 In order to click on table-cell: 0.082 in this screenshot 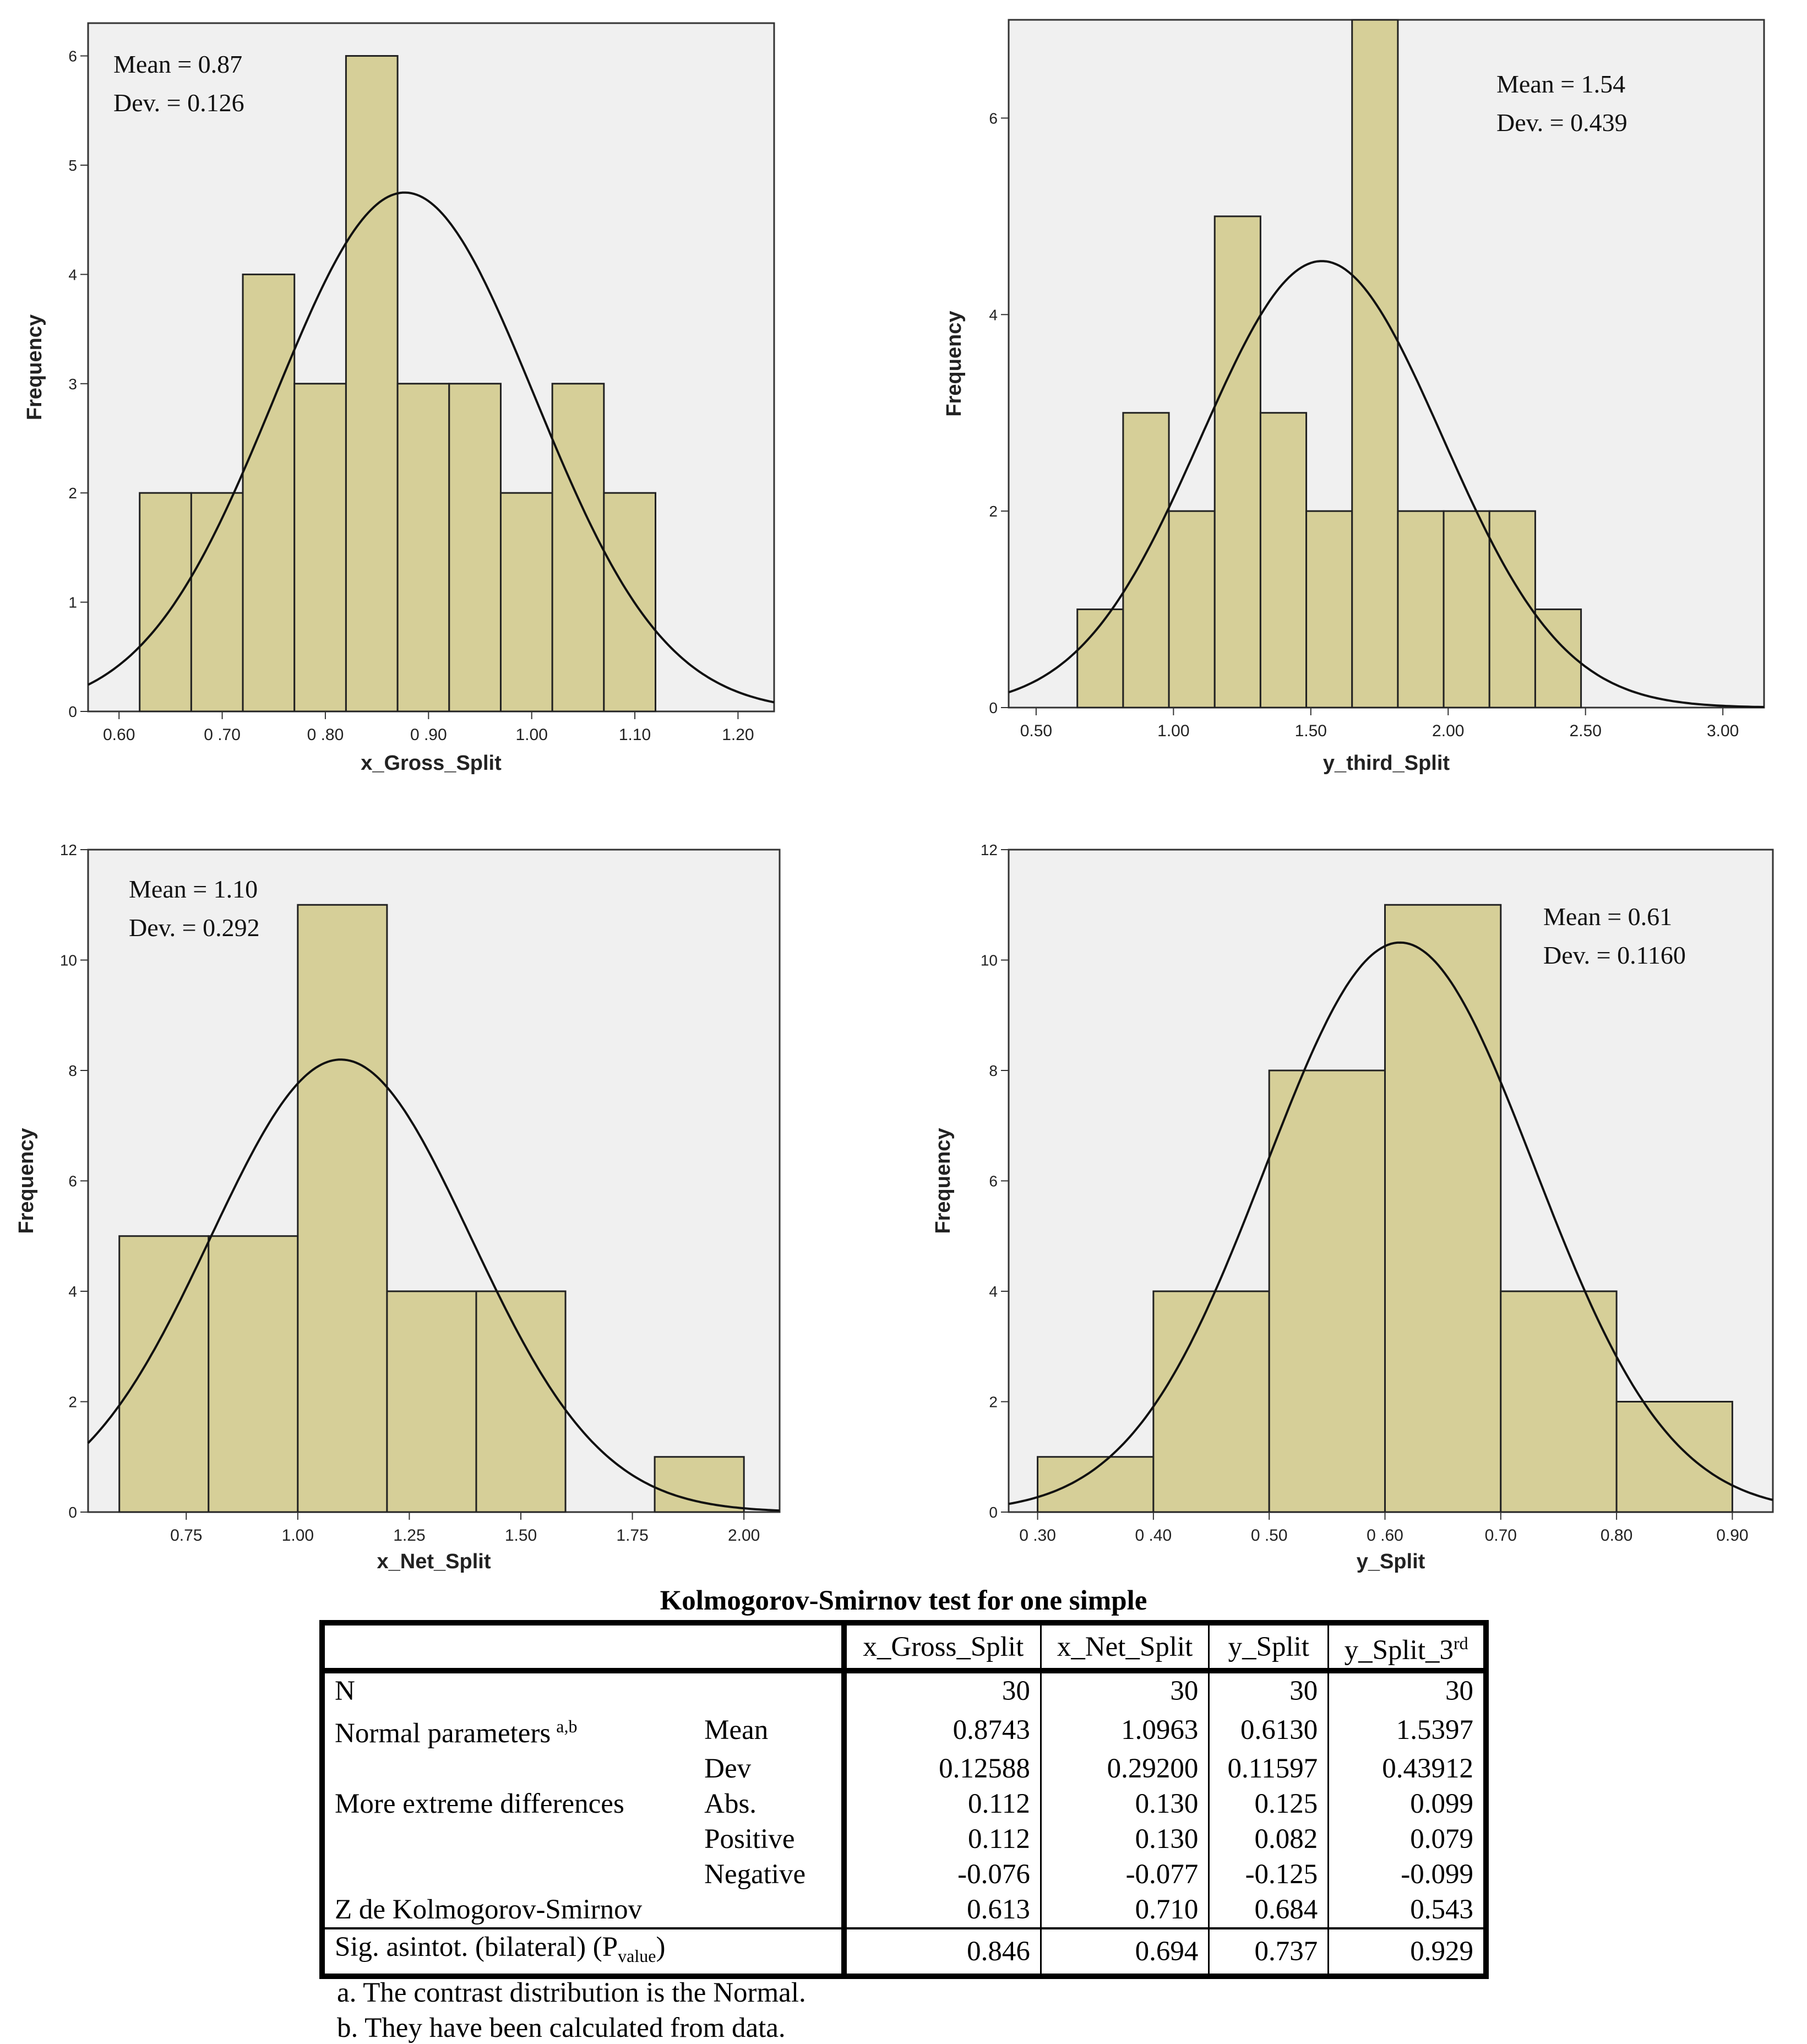, I will do `click(1268, 1839)`.